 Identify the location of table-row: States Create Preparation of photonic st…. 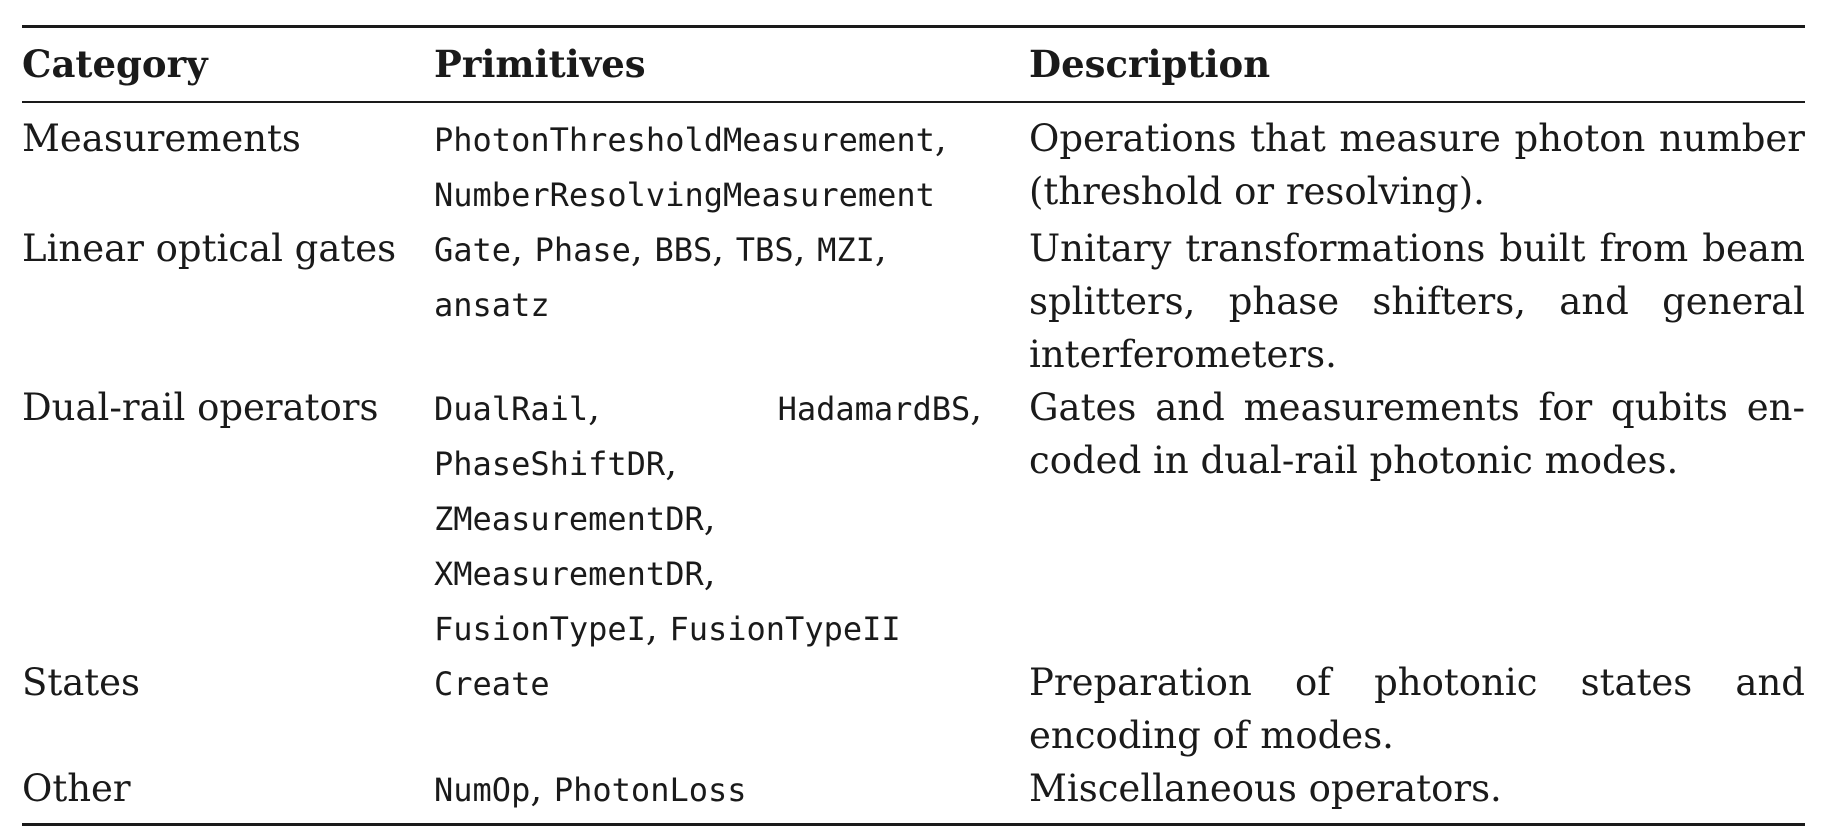
(913, 709).